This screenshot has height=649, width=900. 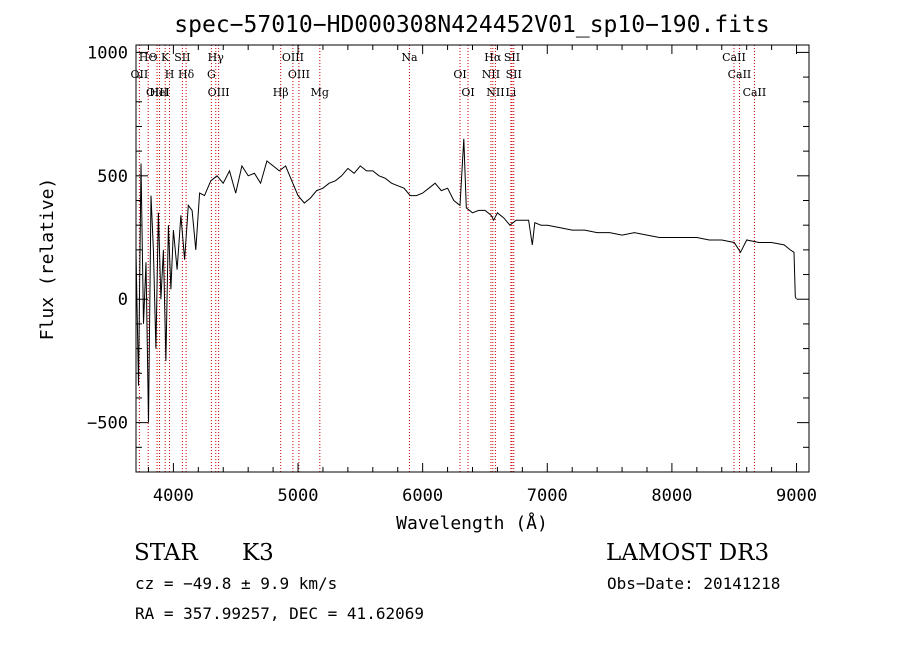 I want to click on line-label: Mg, so click(x=320, y=92).